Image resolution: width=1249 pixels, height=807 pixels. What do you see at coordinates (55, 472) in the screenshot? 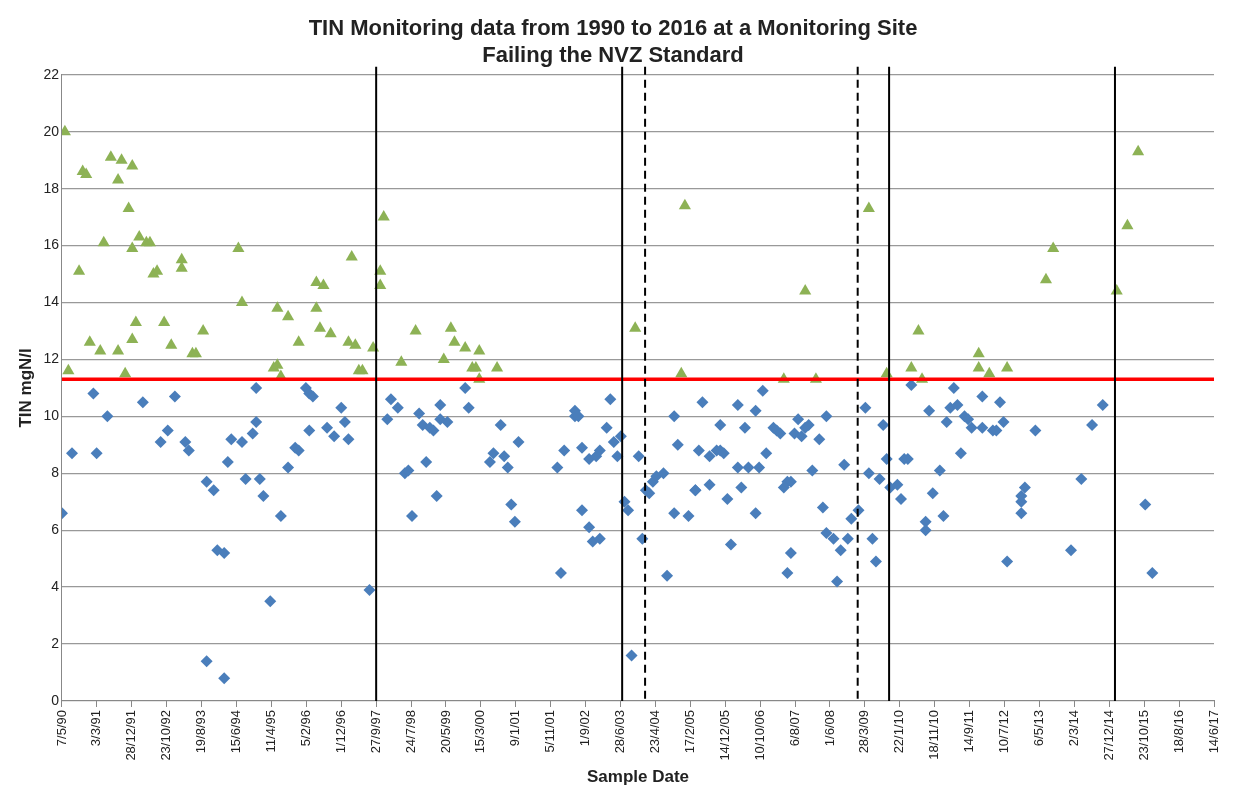
I see `y-tick-label: 8` at bounding box center [55, 472].